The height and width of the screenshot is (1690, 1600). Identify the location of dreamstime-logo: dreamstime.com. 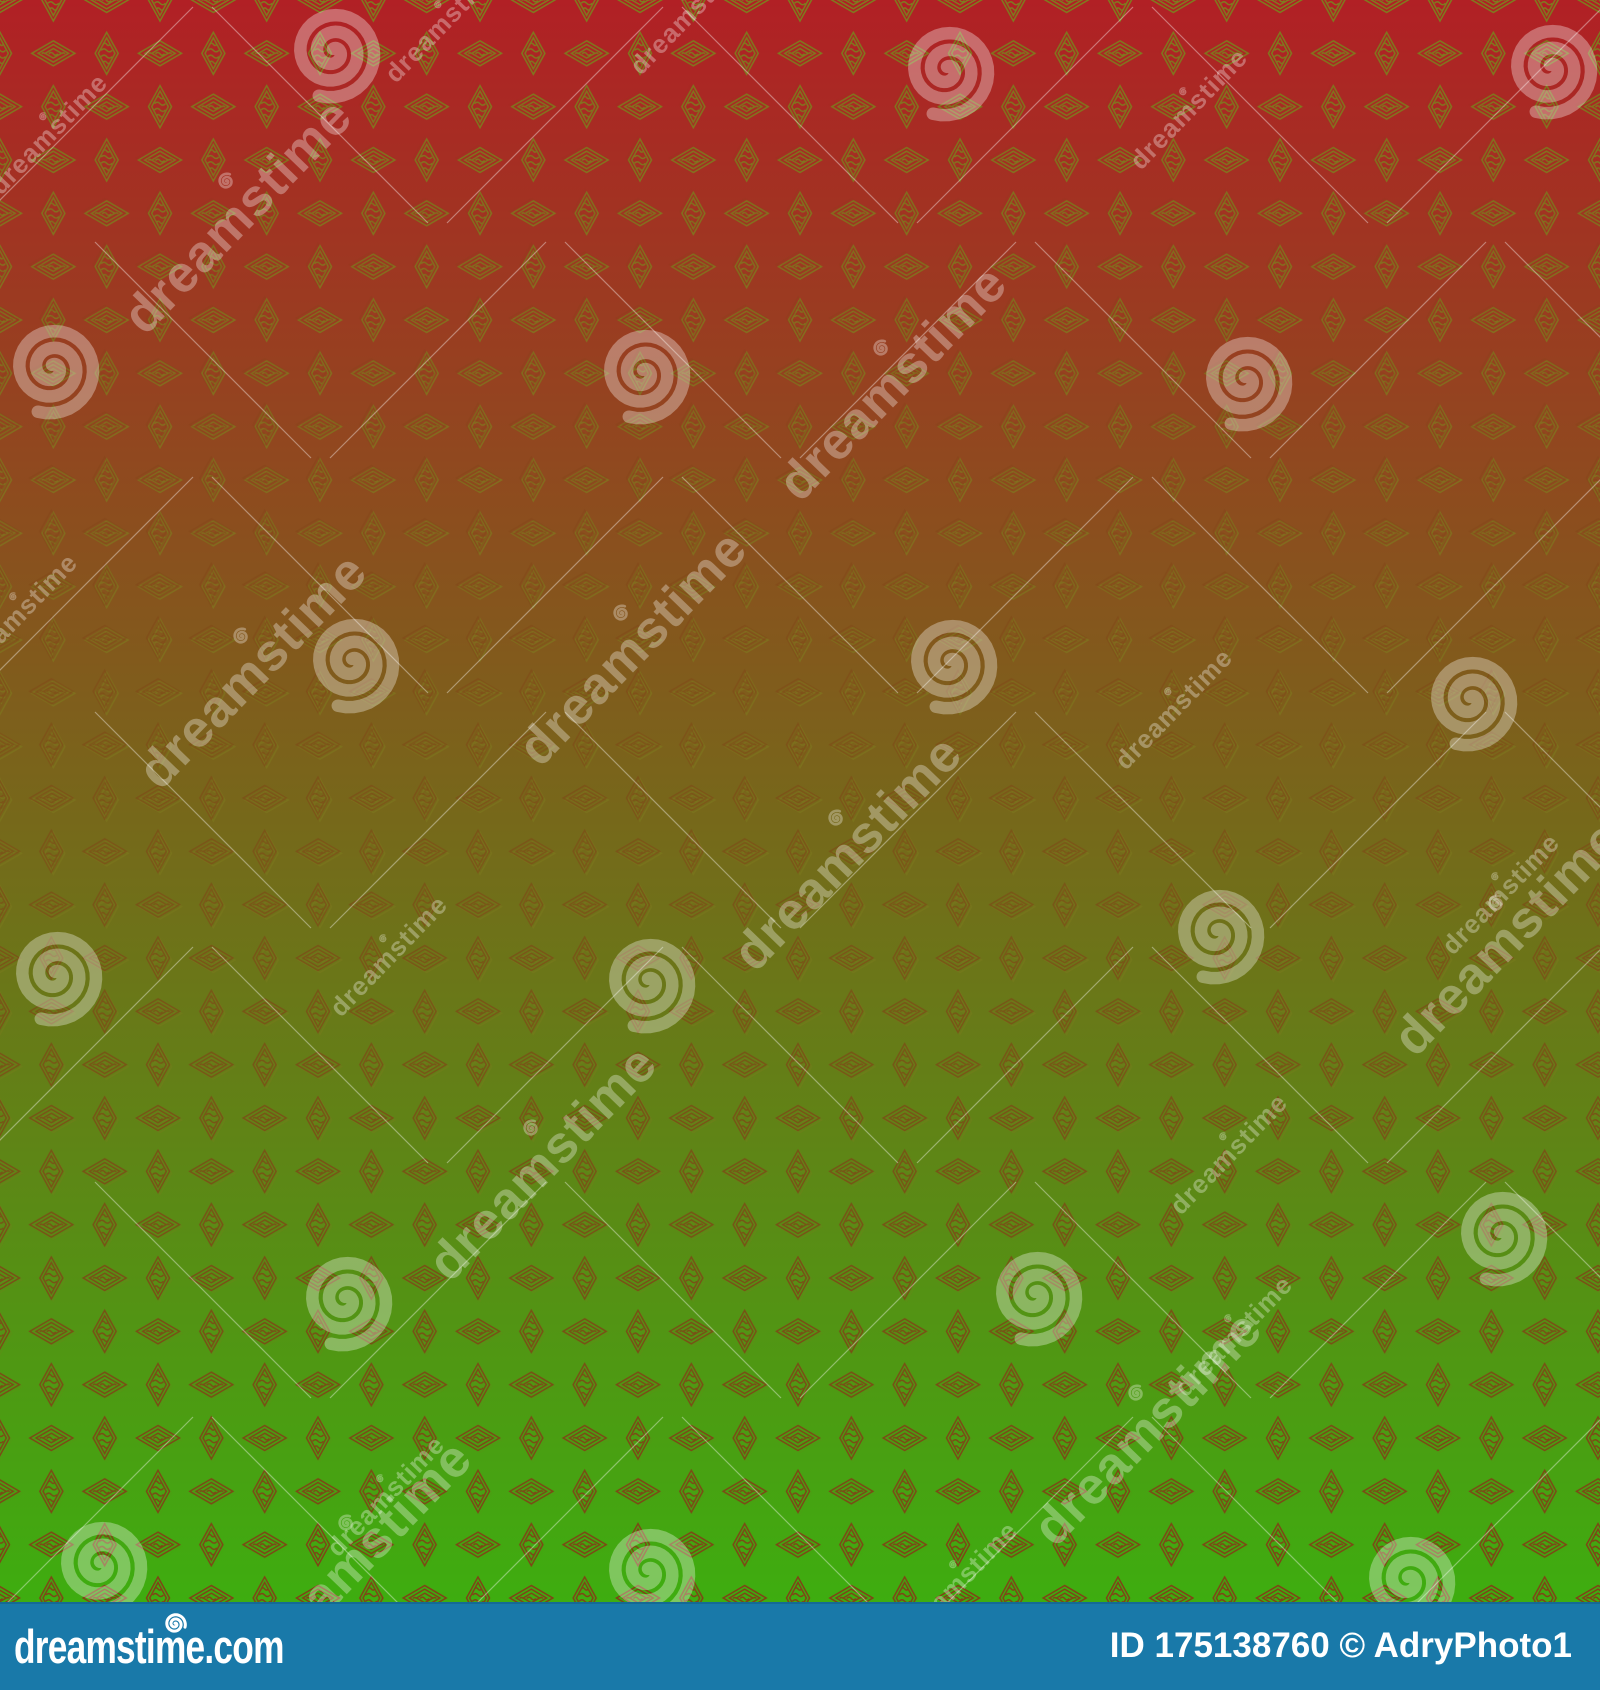
(194, 1646).